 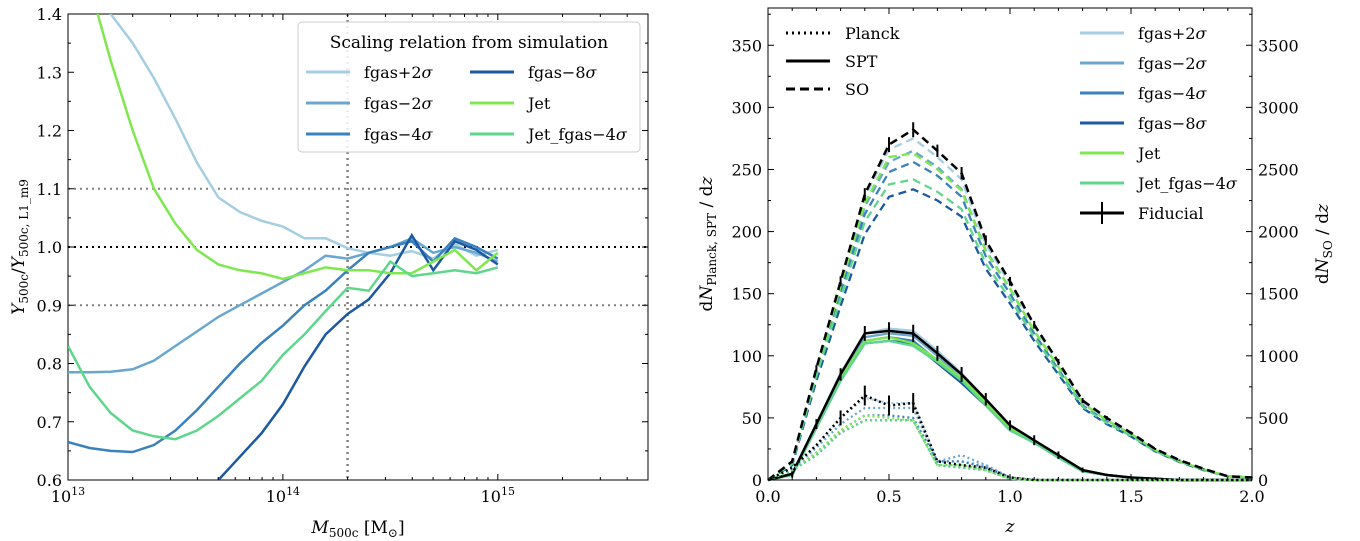 What do you see at coordinates (49, 189) in the screenshot?
I see `left-ytick-label: 1.1` at bounding box center [49, 189].